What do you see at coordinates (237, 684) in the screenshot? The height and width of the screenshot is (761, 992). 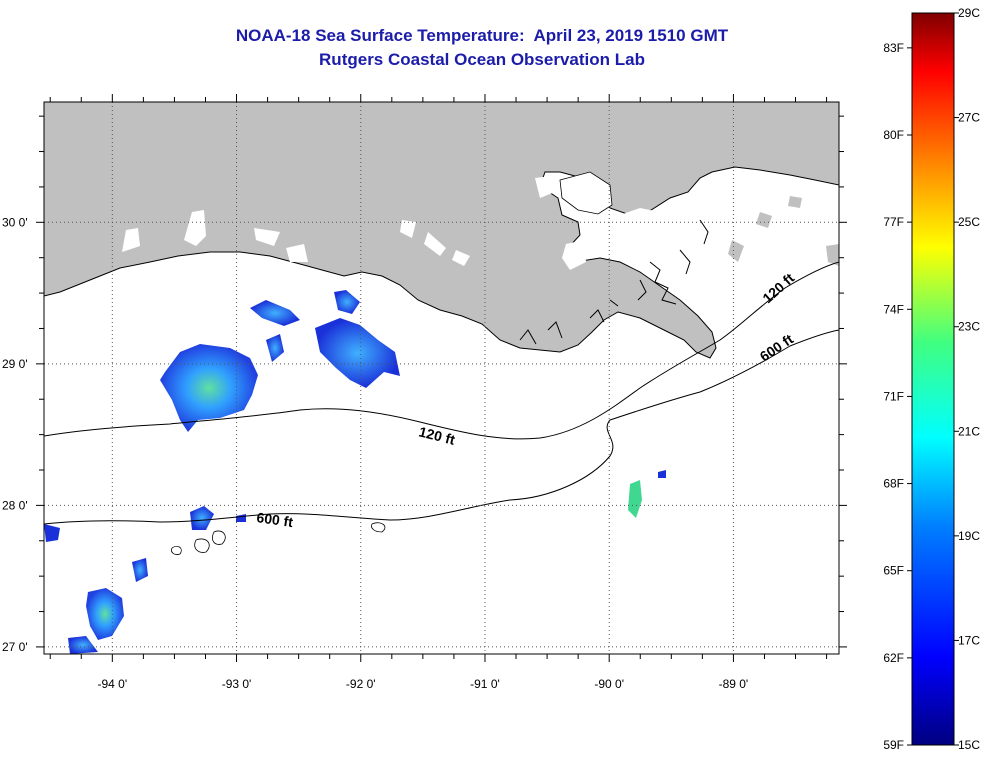 I see `lon-tick-label: -93 0'` at bounding box center [237, 684].